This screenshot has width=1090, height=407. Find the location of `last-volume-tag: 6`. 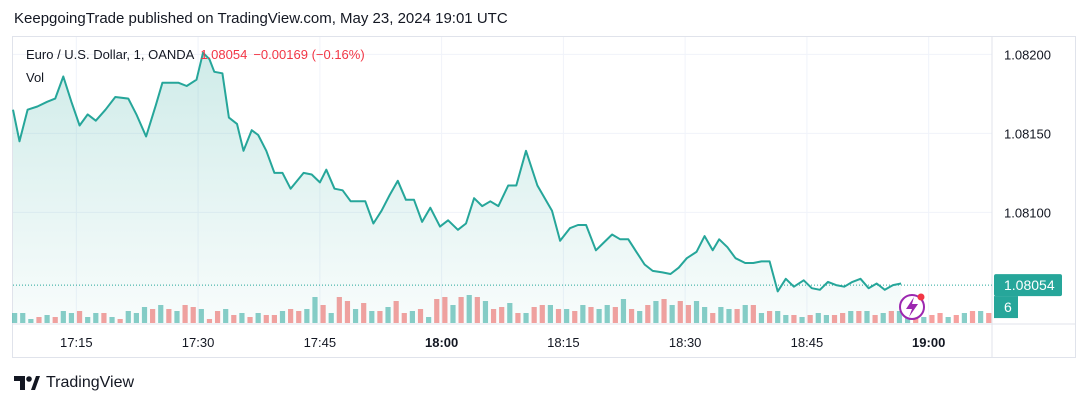

last-volume-tag: 6 is located at coordinates (1006, 307).